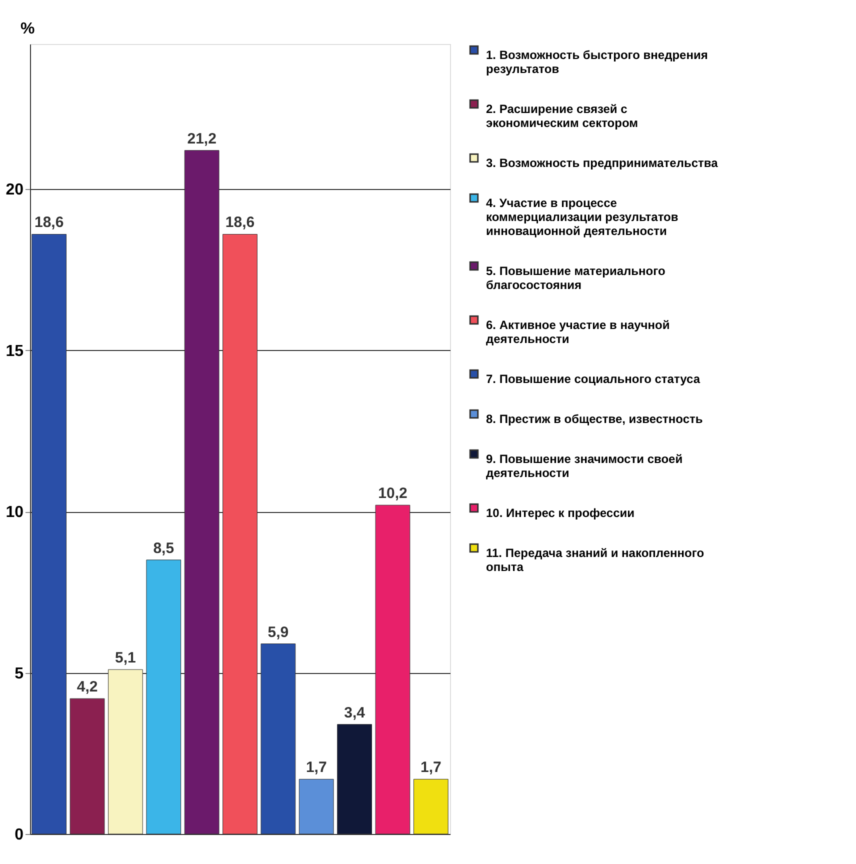 This screenshot has height=864, width=856. I want to click on y-axis-title: %, so click(27, 29).